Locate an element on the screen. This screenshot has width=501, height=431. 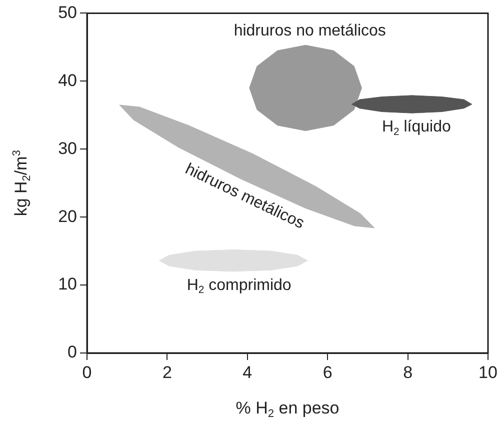
x-tick-label: 0 is located at coordinates (87, 372).